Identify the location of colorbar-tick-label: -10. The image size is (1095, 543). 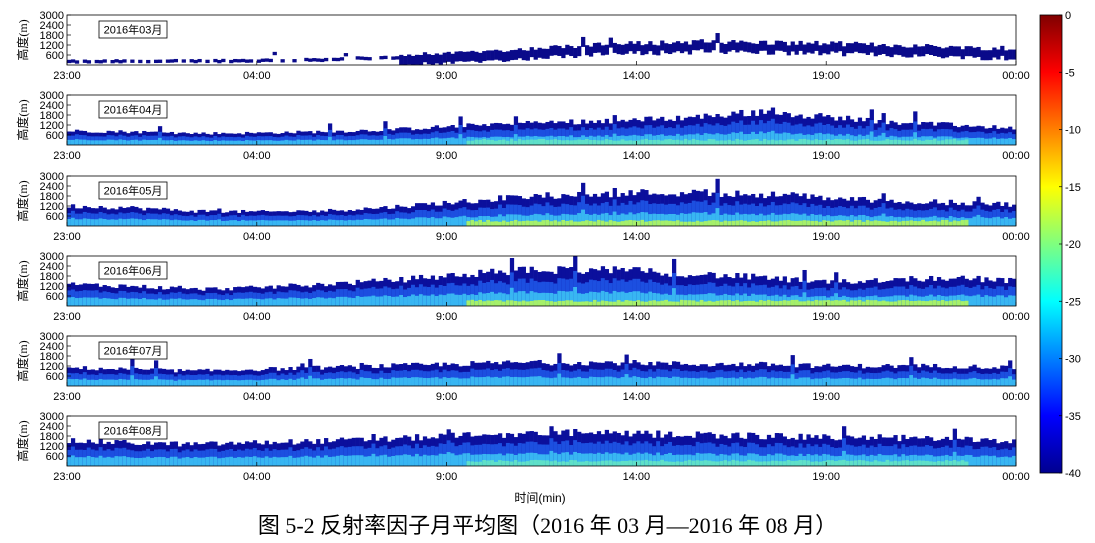
(1073, 131).